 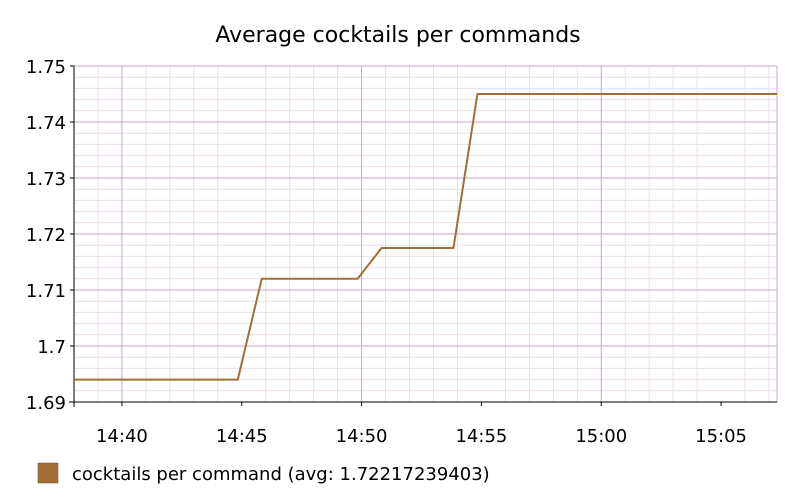 What do you see at coordinates (46, 291) in the screenshot?
I see `y-tick-label: 1.71` at bounding box center [46, 291].